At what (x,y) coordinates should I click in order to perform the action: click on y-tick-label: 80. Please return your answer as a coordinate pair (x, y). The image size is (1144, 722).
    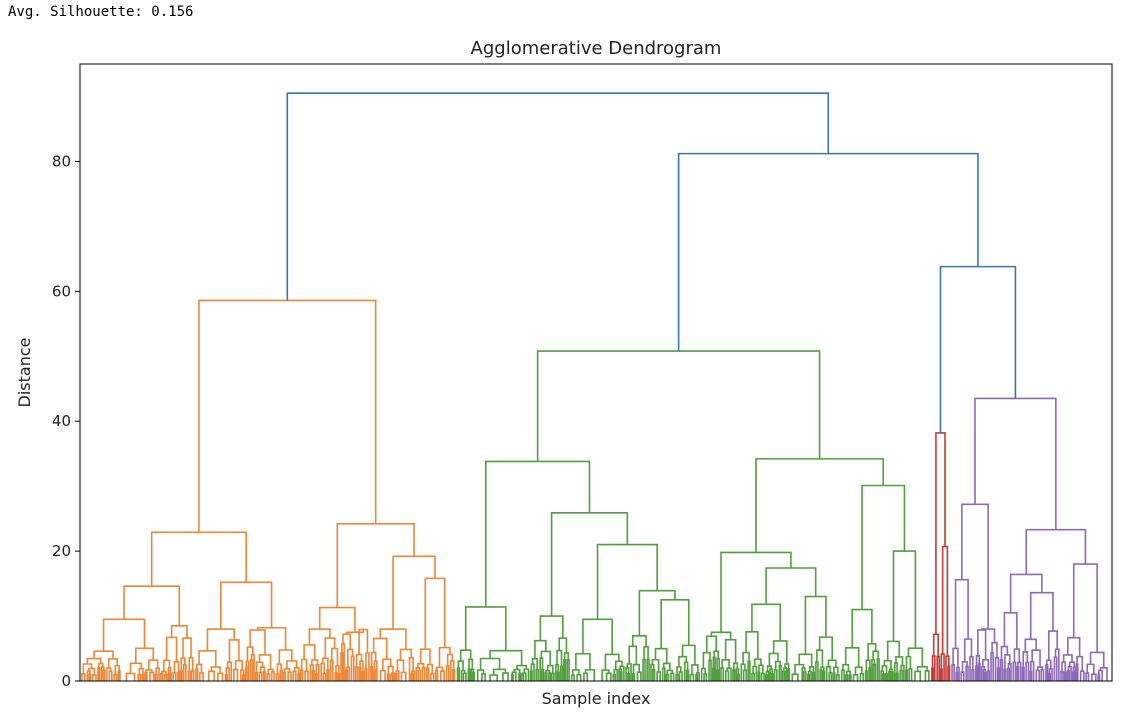
    Looking at the image, I should click on (61, 161).